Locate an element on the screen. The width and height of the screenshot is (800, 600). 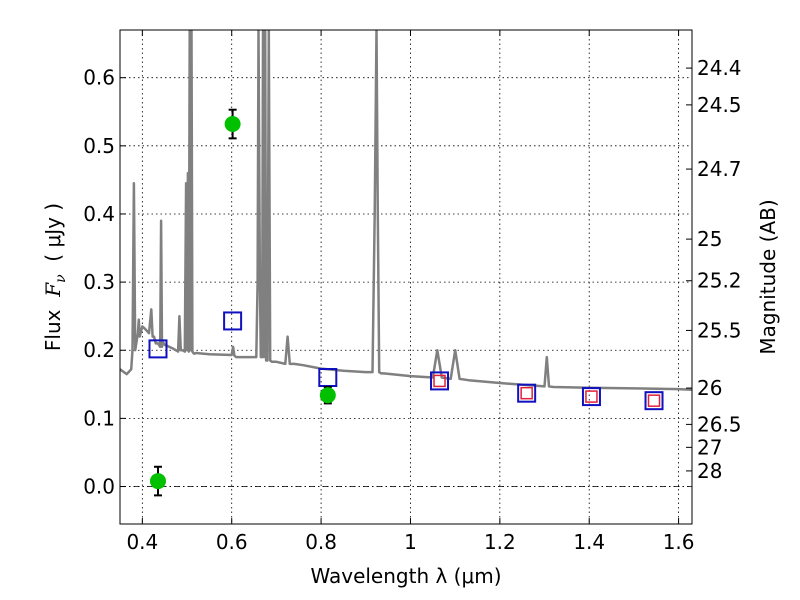
y2-tick-label: 24.7 is located at coordinates (719, 169).